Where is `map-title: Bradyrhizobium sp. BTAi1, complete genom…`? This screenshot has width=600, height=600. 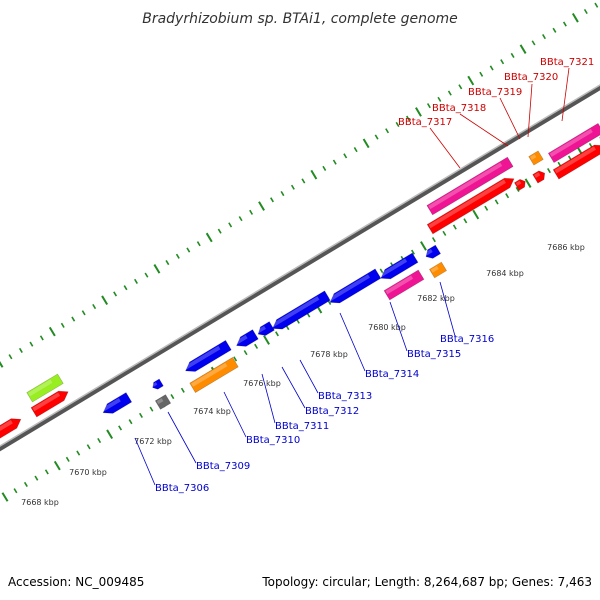
map-title: Bradyrhizobium sp. BTAi1, complete genom… is located at coordinates (300, 19).